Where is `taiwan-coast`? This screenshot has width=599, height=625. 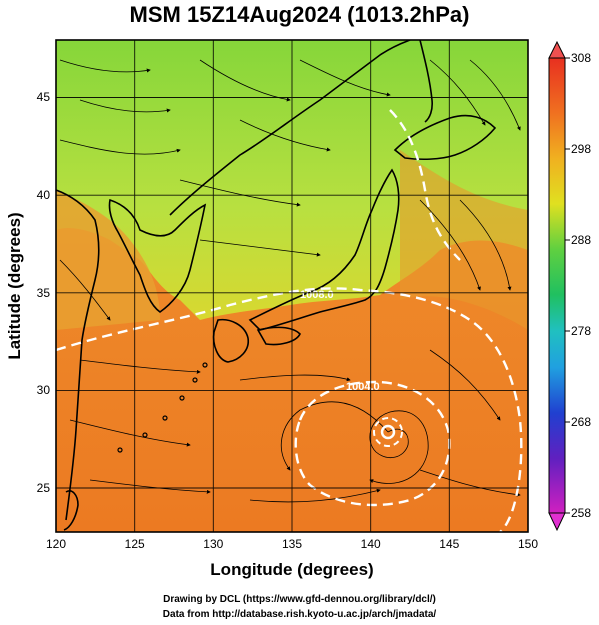 taiwan-coast is located at coordinates (71, 510).